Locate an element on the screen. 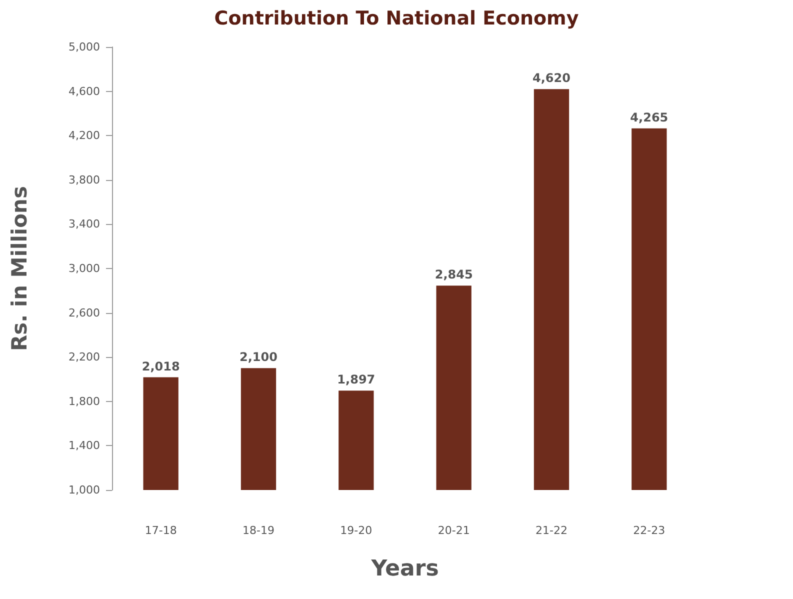 The height and width of the screenshot is (599, 793). x-tick-label: 17-18 is located at coordinates (160, 530).